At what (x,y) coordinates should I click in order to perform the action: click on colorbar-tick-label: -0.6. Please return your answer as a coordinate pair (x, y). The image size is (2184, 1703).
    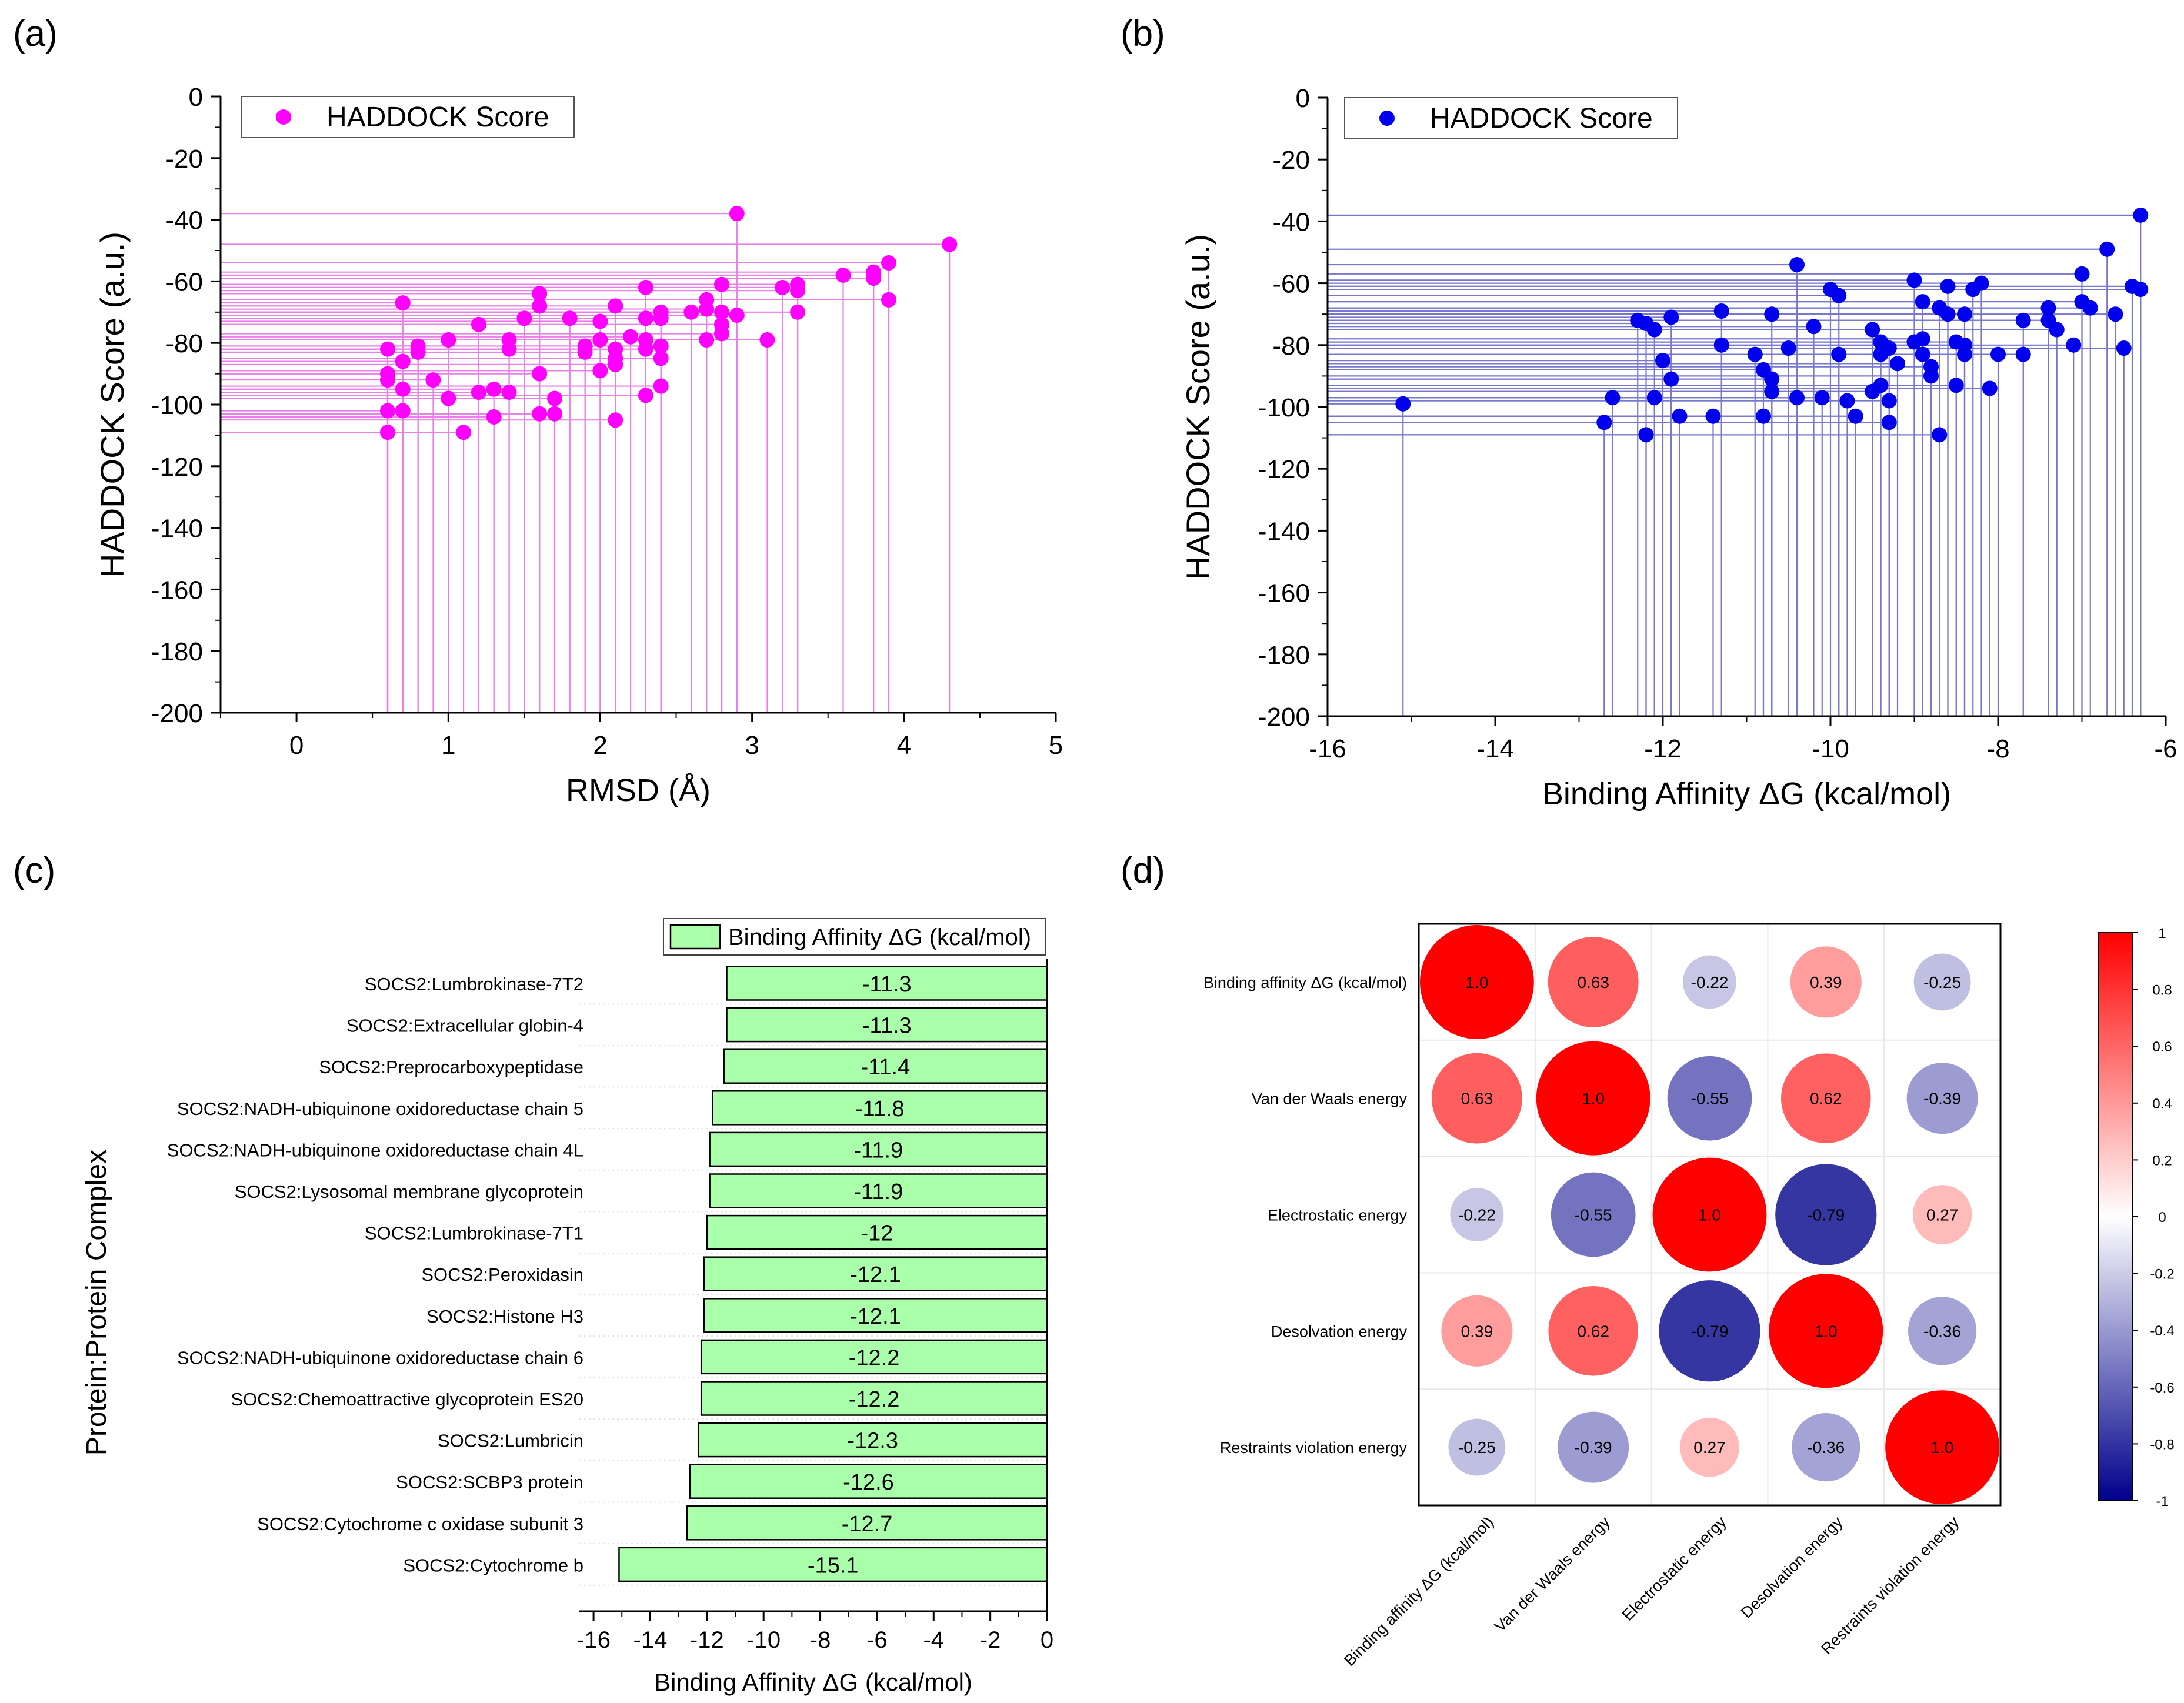
    Looking at the image, I should click on (2162, 1388).